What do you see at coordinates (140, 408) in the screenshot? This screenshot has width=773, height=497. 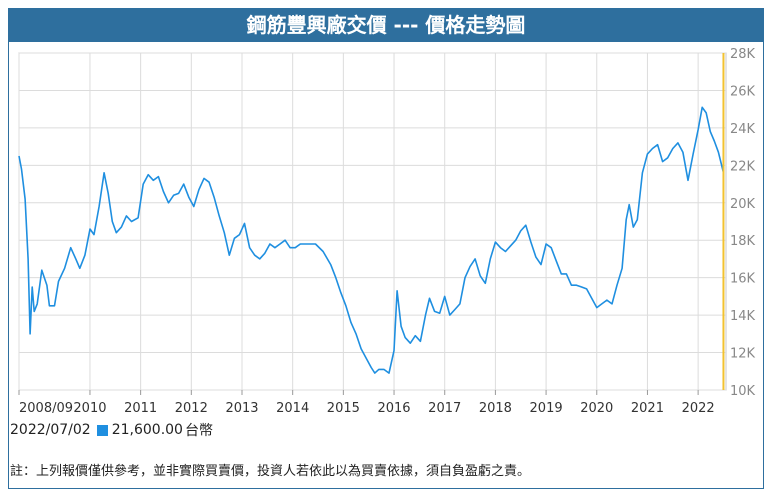 I see `x-tick-label: 2011` at bounding box center [140, 408].